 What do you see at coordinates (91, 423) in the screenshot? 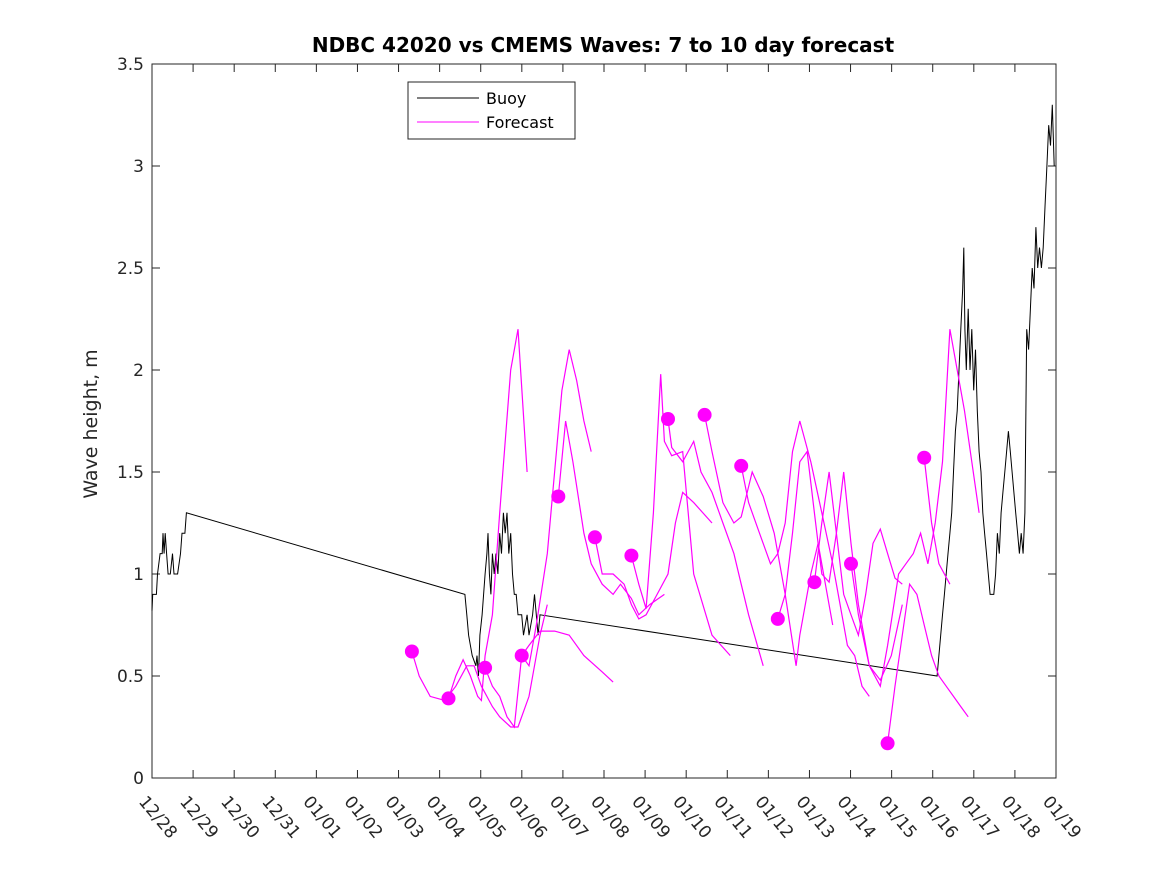
I see `y-axis-label: Wave height, m` at bounding box center [91, 423].